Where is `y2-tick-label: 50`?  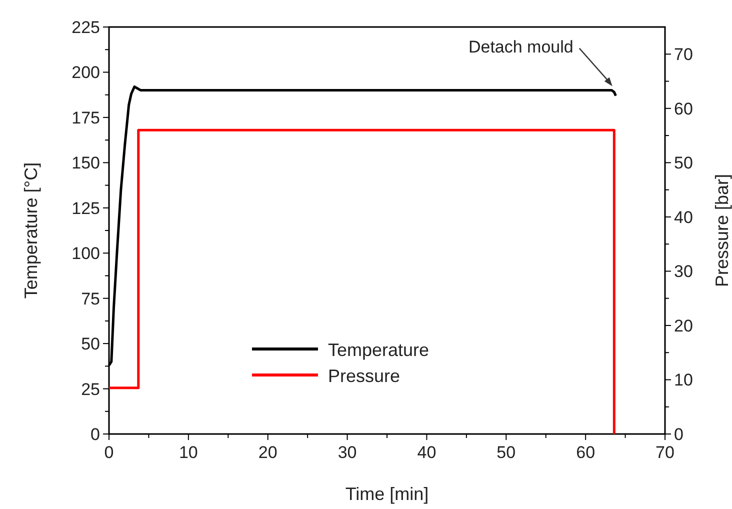
y2-tick-label: 50 is located at coordinates (683, 163).